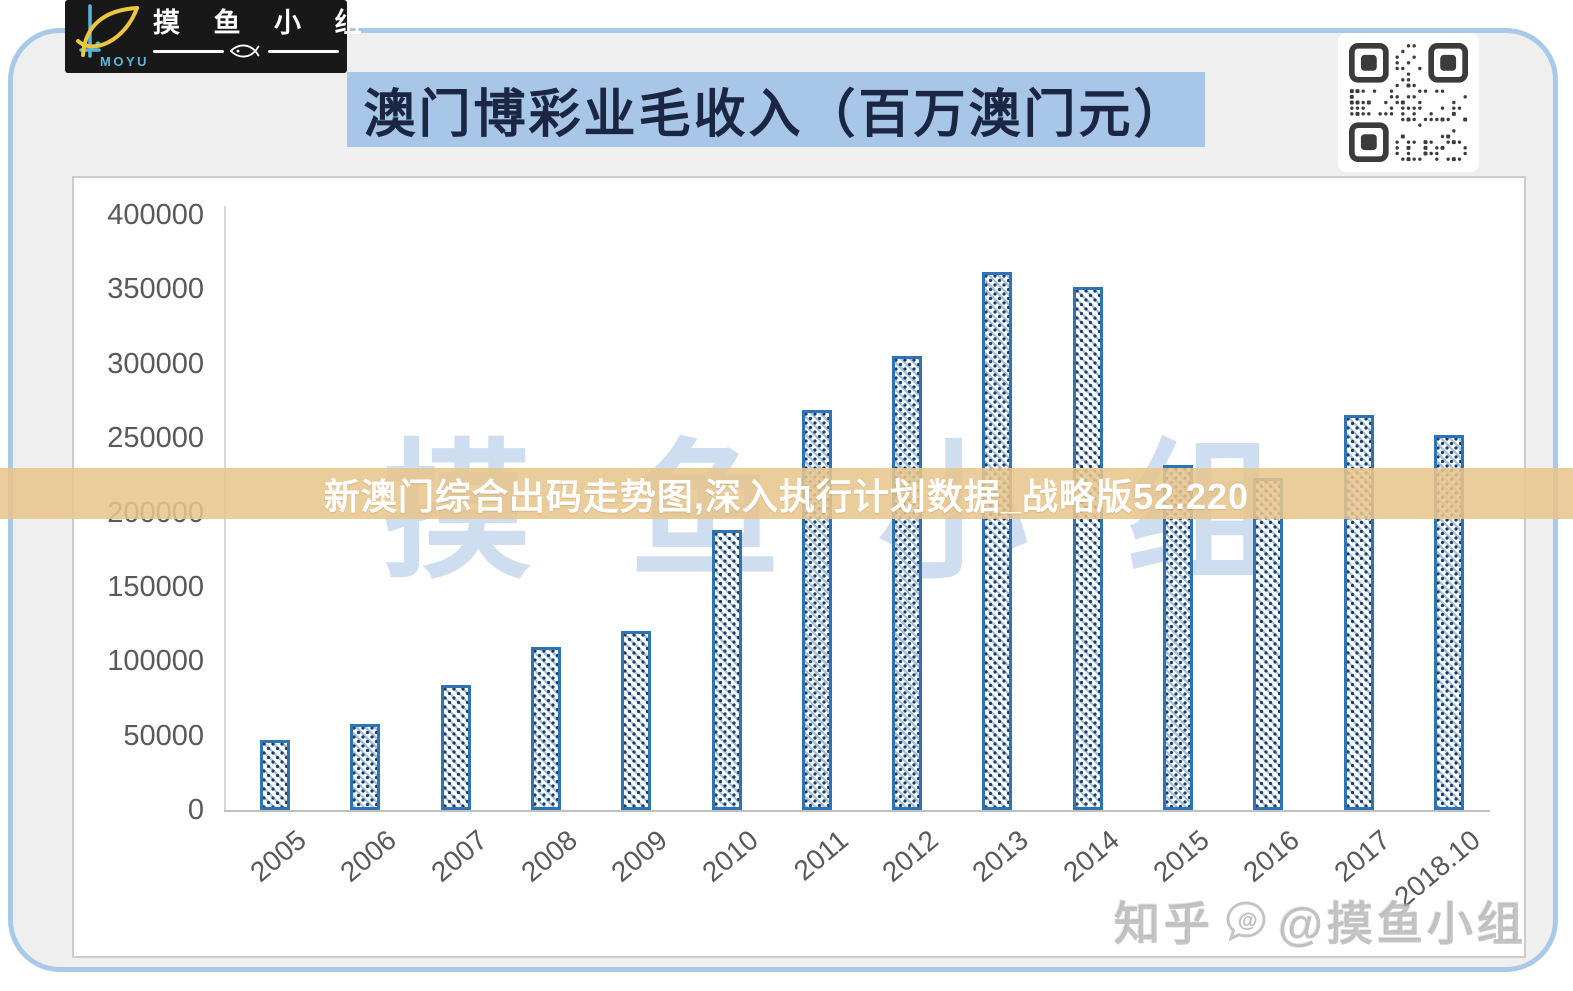  What do you see at coordinates (155, 289) in the screenshot?
I see `y-tick-350000: 350000` at bounding box center [155, 289].